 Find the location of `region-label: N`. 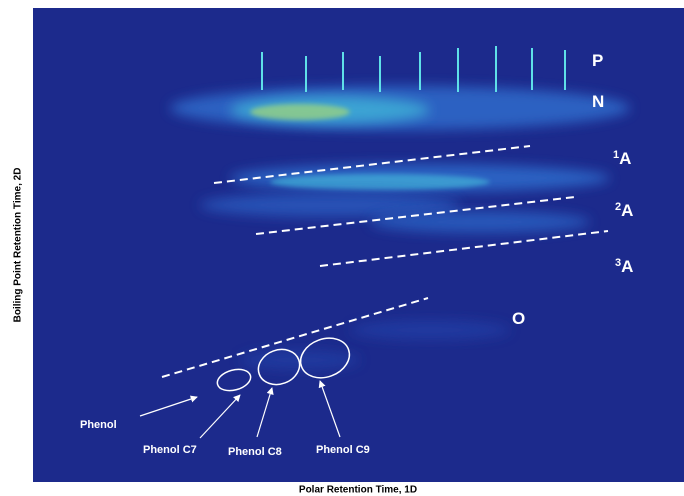

region-label: N is located at coordinates (598, 101).